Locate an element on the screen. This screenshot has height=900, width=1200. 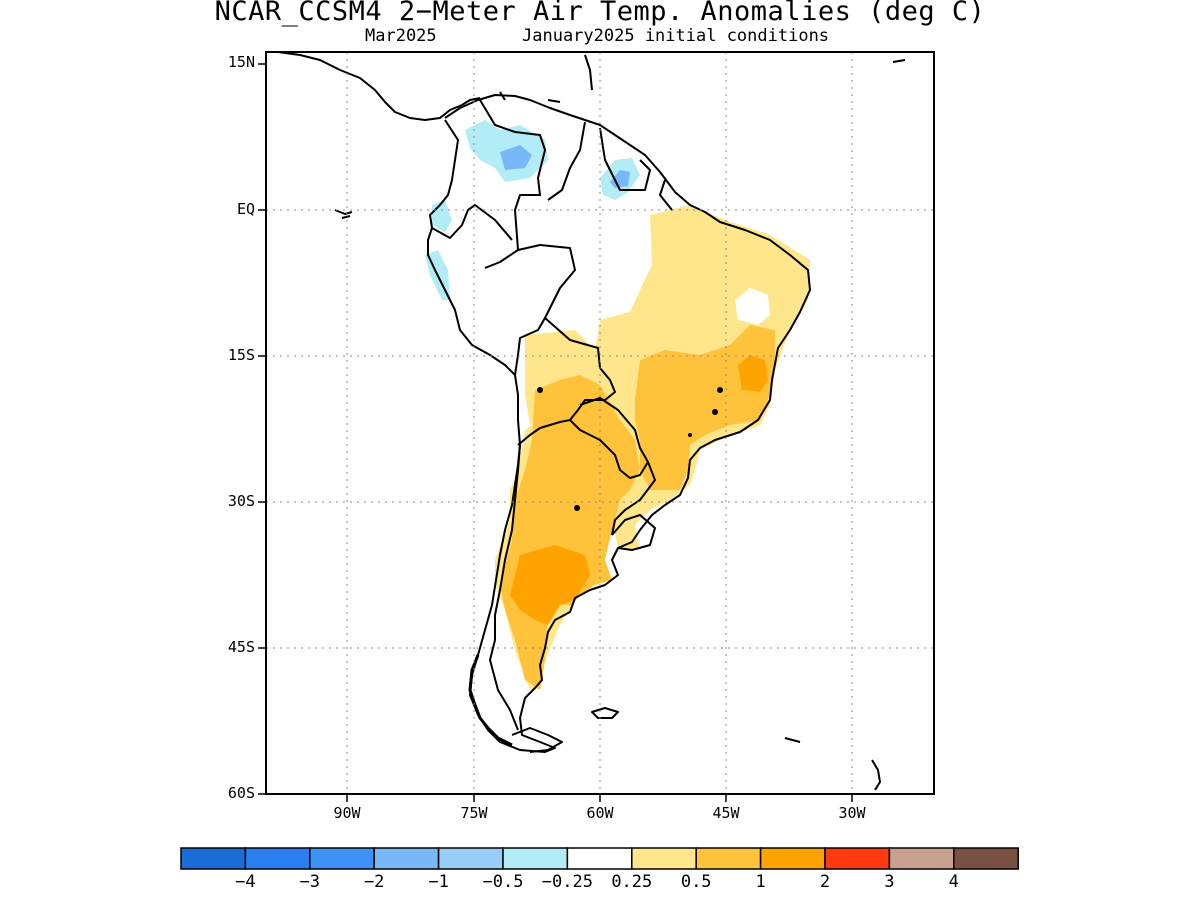
colorbar-label: 4 is located at coordinates (953, 882).